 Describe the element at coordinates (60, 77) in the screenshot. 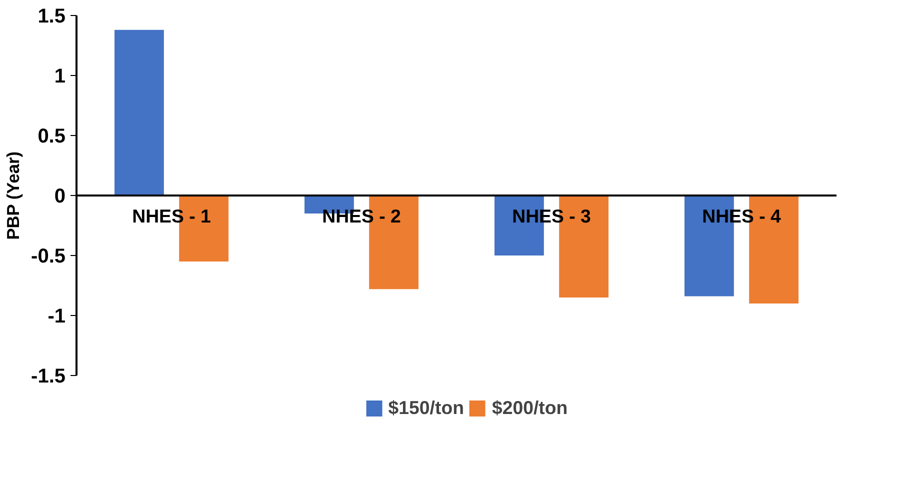

I see `y-tick-label: 1` at that location.